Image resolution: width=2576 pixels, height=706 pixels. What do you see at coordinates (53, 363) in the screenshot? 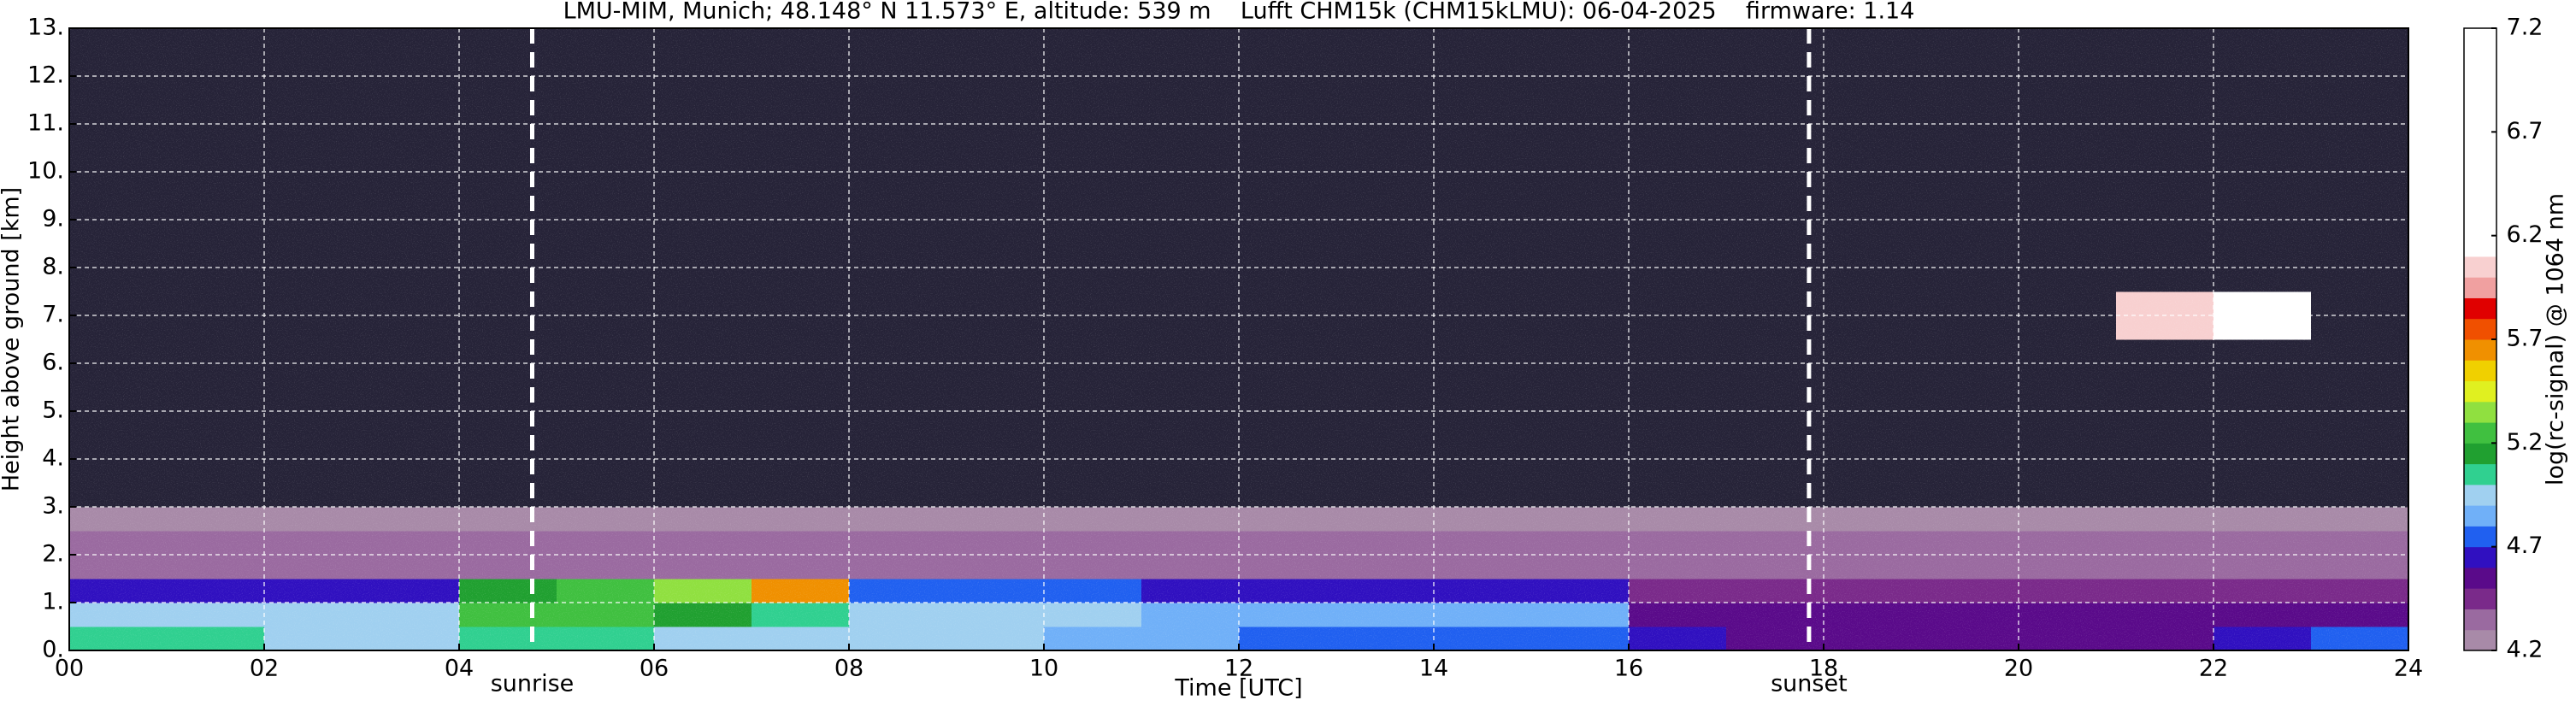
I see `y-tick-label: 6.` at bounding box center [53, 363].